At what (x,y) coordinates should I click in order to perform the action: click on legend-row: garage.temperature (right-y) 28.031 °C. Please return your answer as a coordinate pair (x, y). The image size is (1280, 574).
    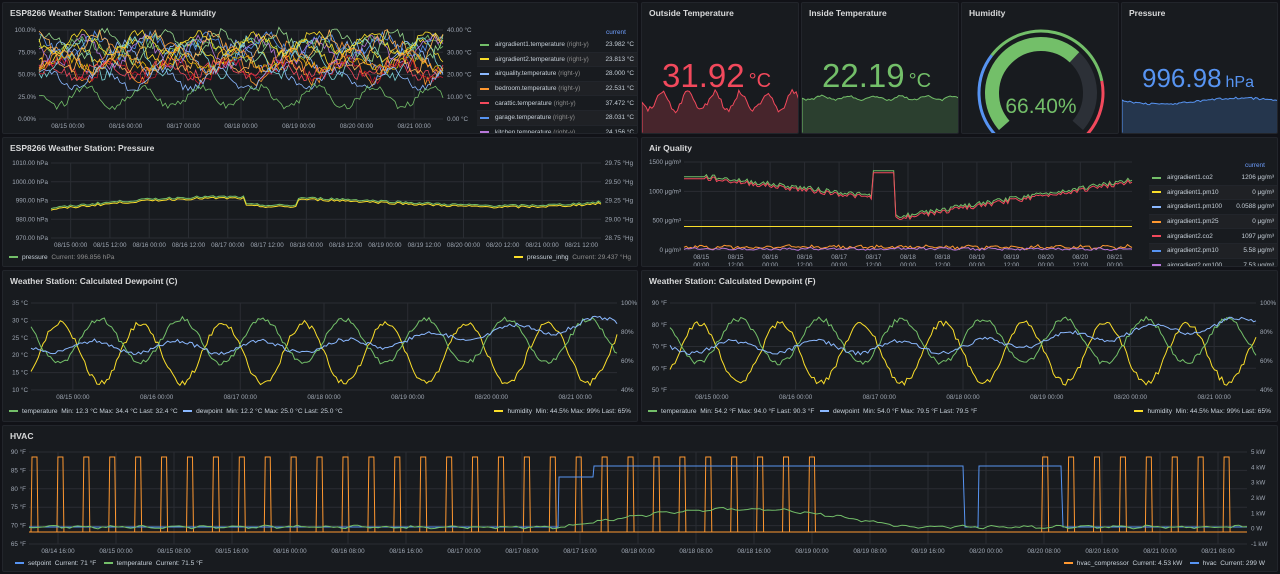
    Looking at the image, I should click on (557, 118).